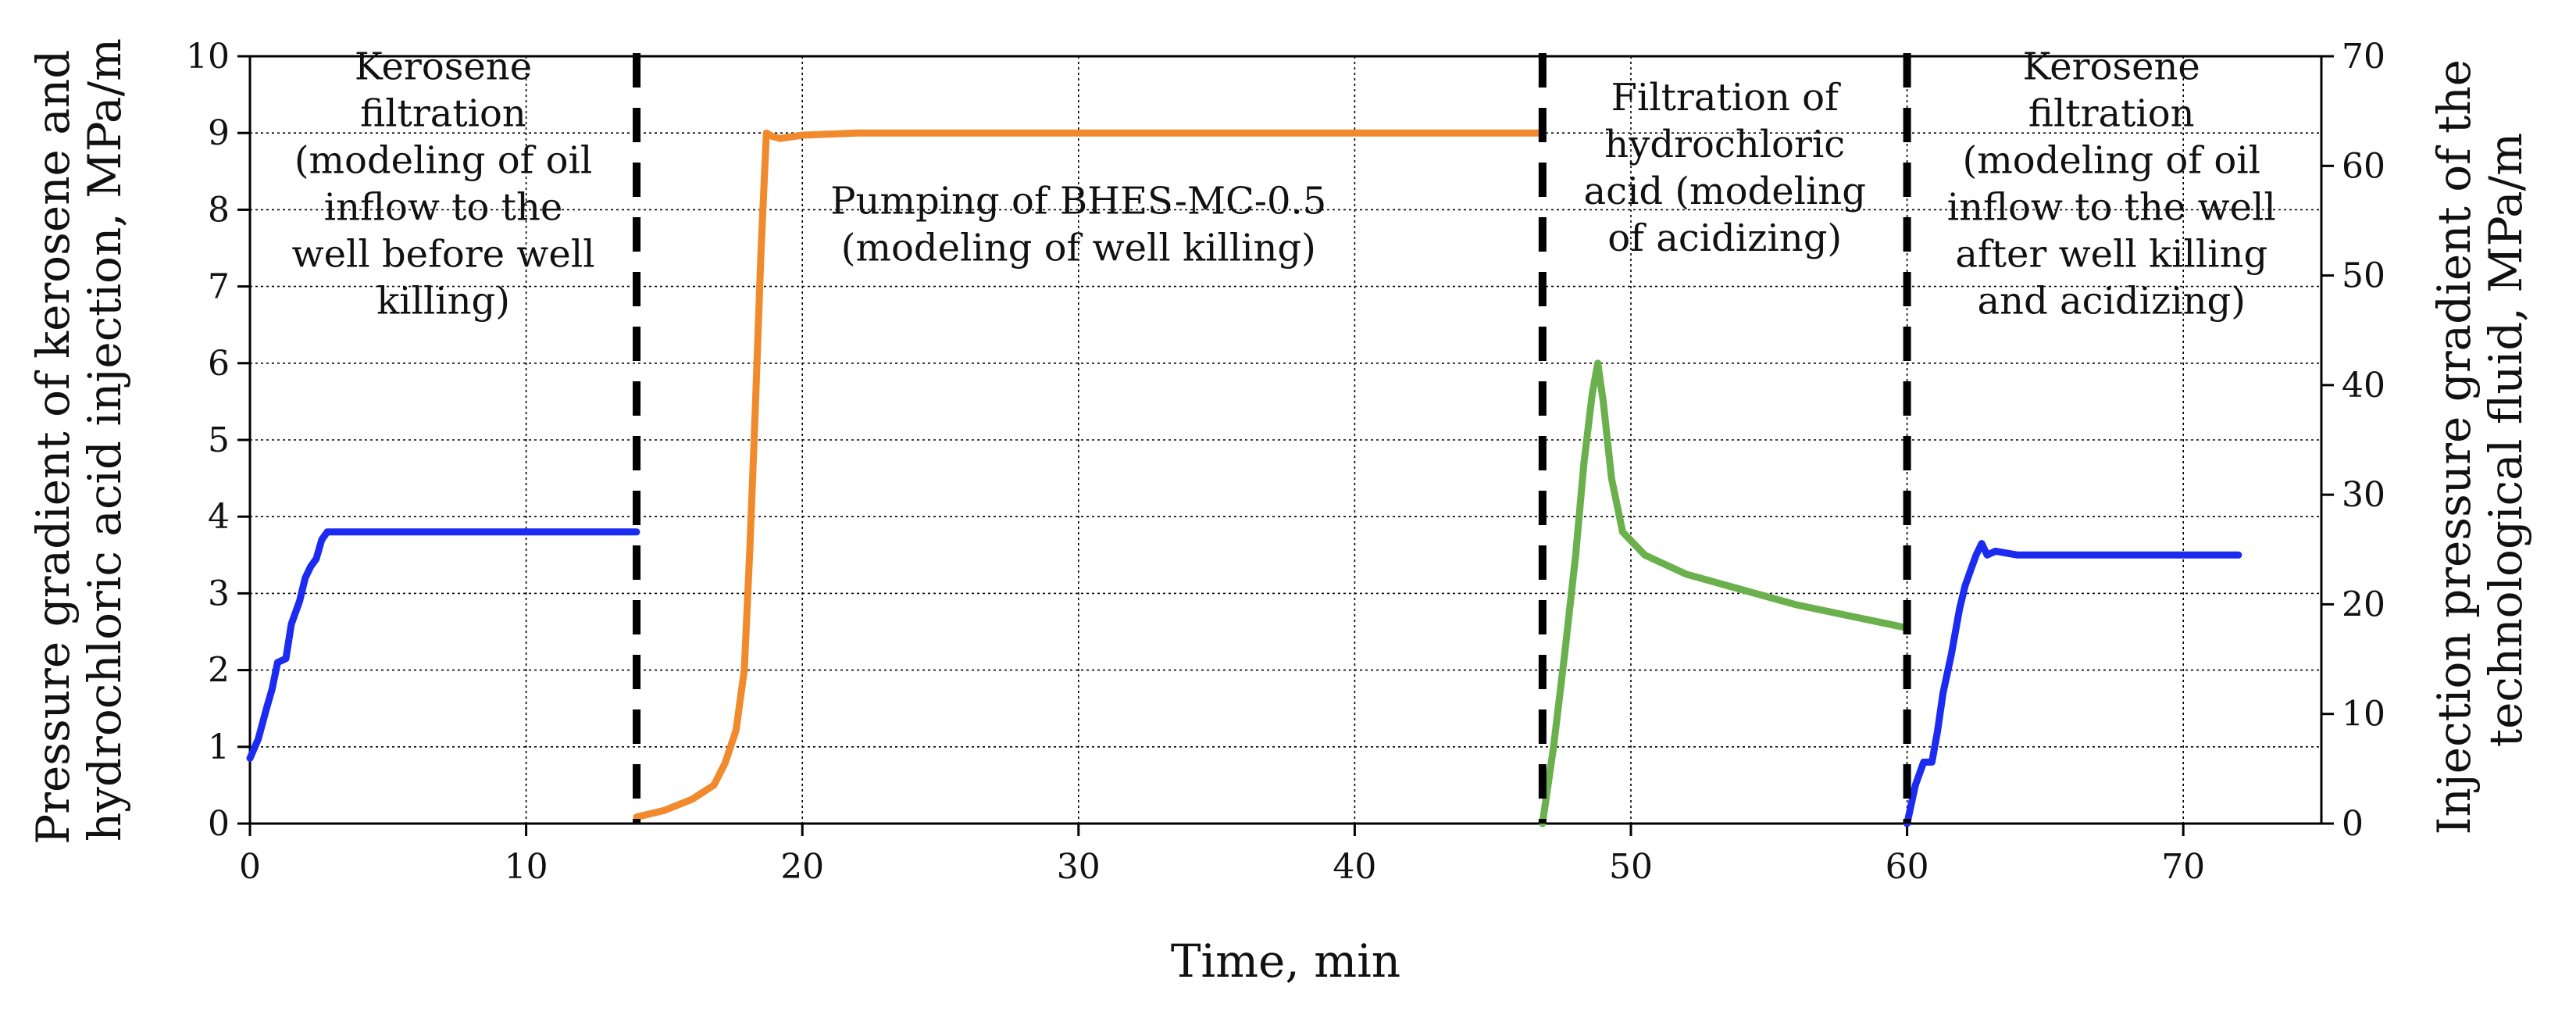 The height and width of the screenshot is (1015, 2576). Describe the element at coordinates (526, 867) in the screenshot. I see `x-tick-label: 10` at that location.